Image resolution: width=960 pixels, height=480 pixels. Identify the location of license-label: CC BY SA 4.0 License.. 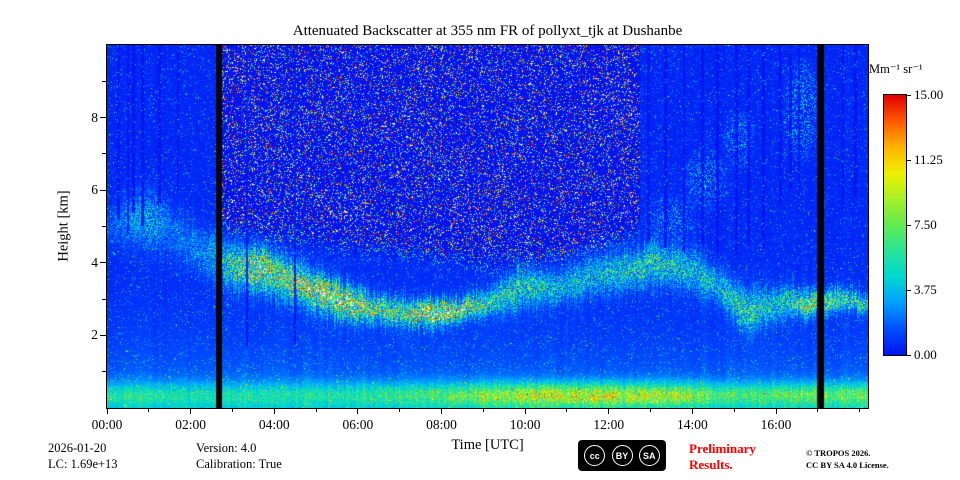
(847, 465).